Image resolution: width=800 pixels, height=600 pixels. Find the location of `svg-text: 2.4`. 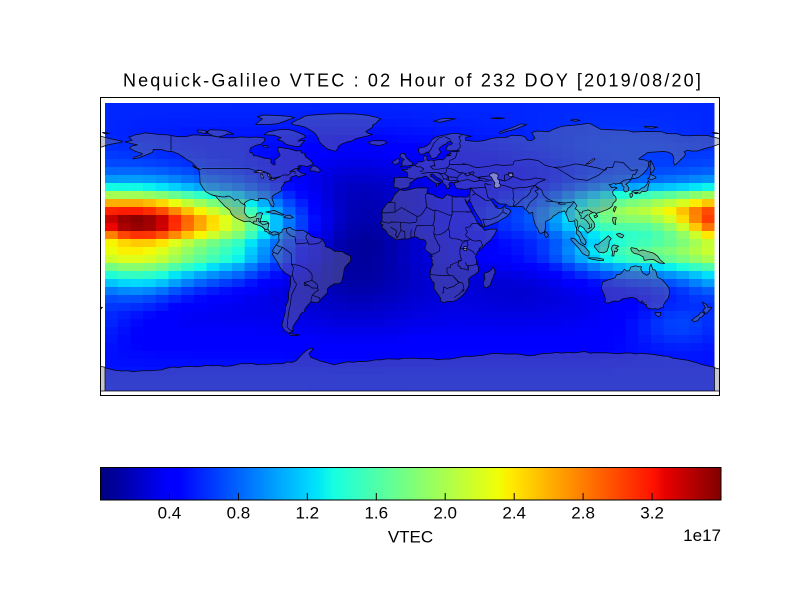

svg-text: 2.4 is located at coordinates (514, 513).